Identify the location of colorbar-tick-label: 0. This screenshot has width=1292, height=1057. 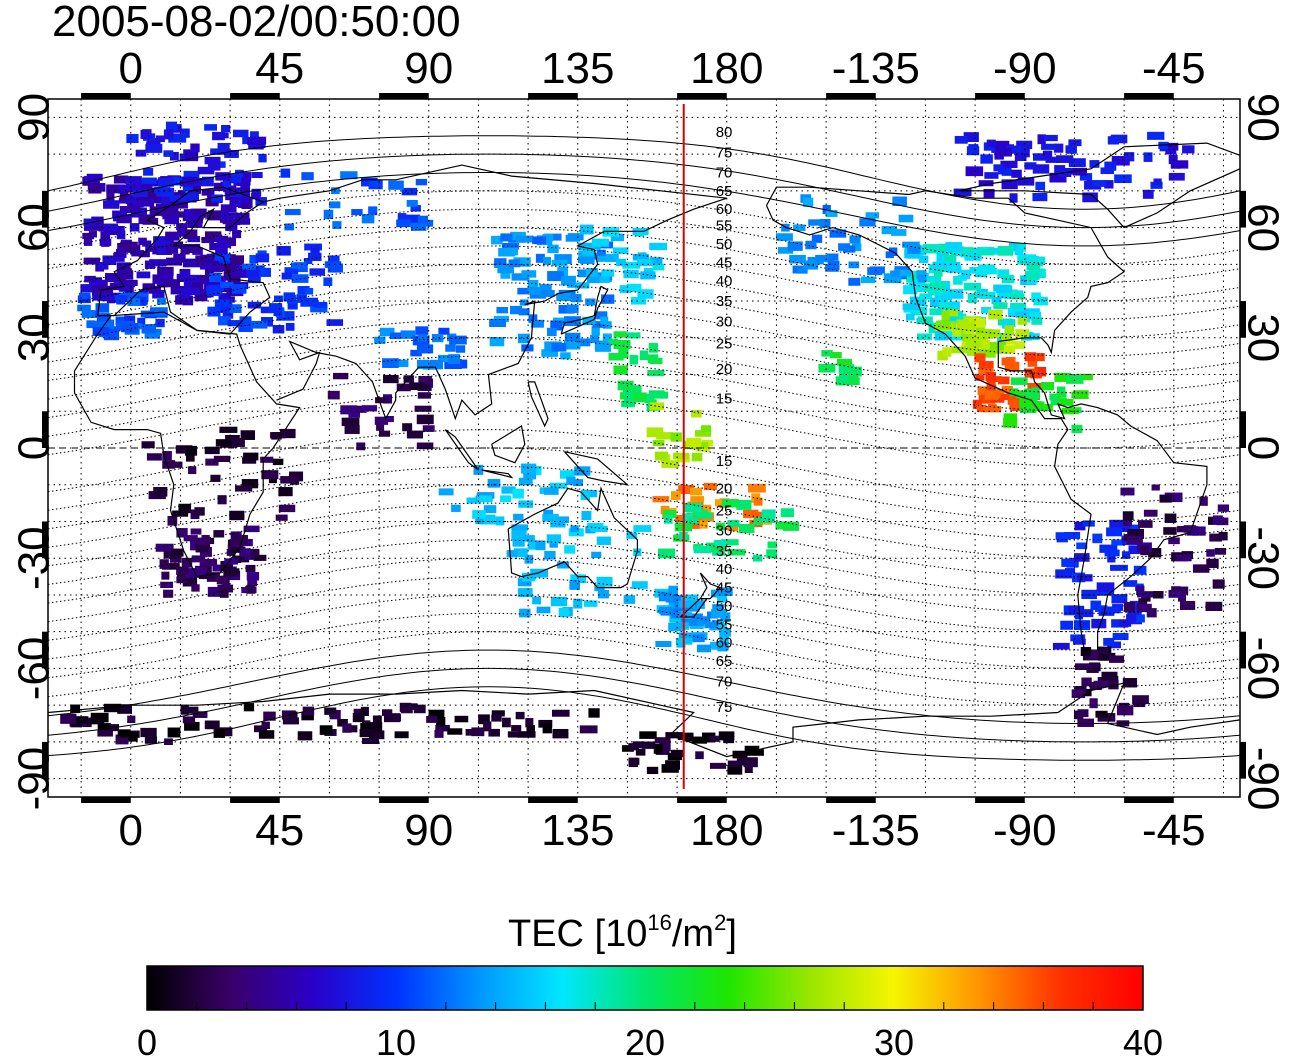
(147, 1039).